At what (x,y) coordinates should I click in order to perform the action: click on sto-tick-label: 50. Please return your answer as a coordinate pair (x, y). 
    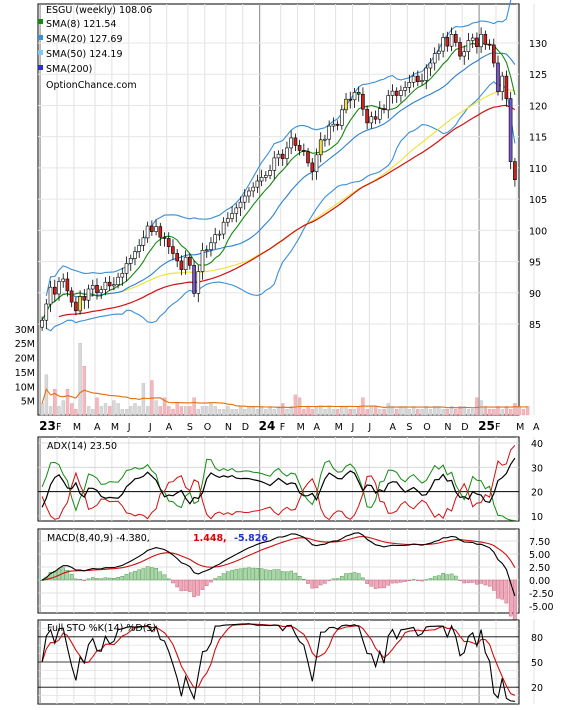
    Looking at the image, I should click on (537, 663).